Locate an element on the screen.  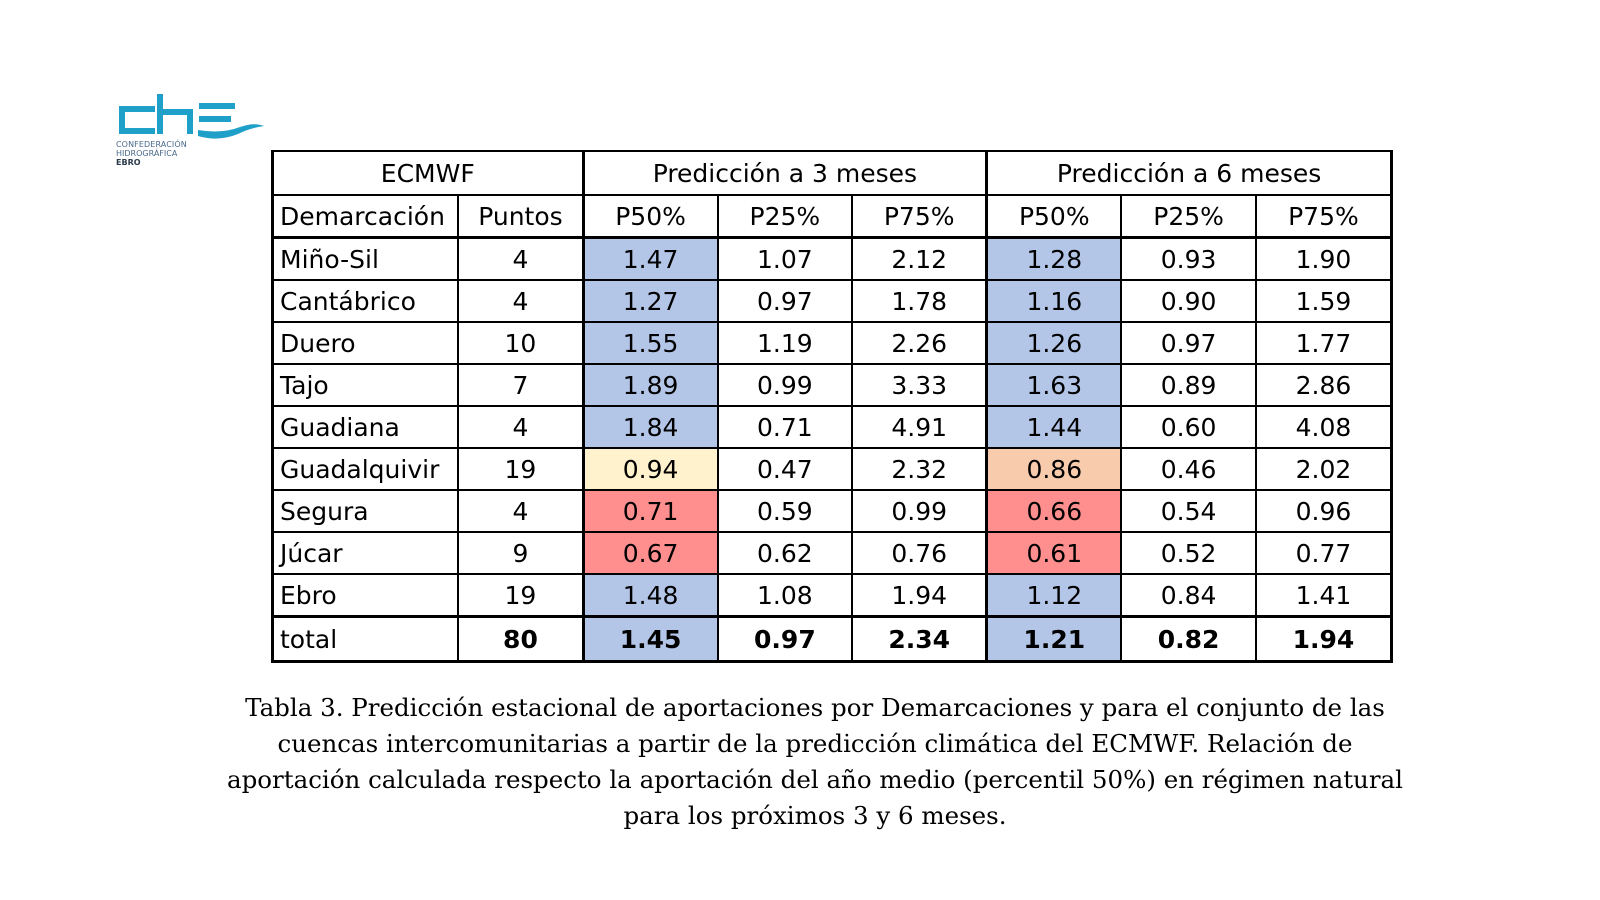
cell-demarcacion: Guadalquivir is located at coordinates (365, 469).